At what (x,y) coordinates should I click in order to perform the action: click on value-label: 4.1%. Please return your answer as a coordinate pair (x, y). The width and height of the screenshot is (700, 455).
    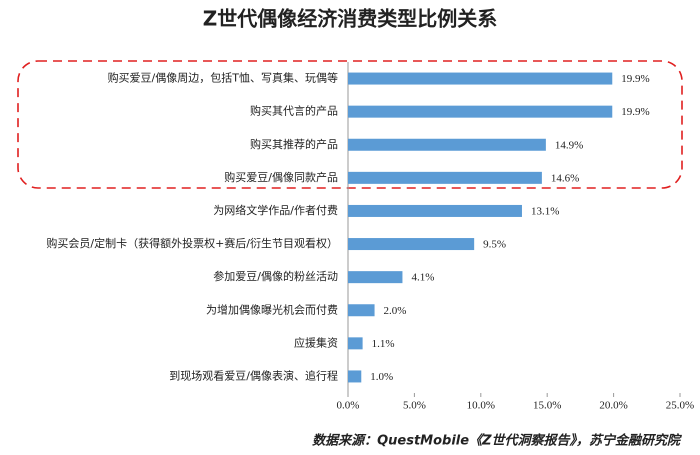
    Looking at the image, I should click on (422, 278).